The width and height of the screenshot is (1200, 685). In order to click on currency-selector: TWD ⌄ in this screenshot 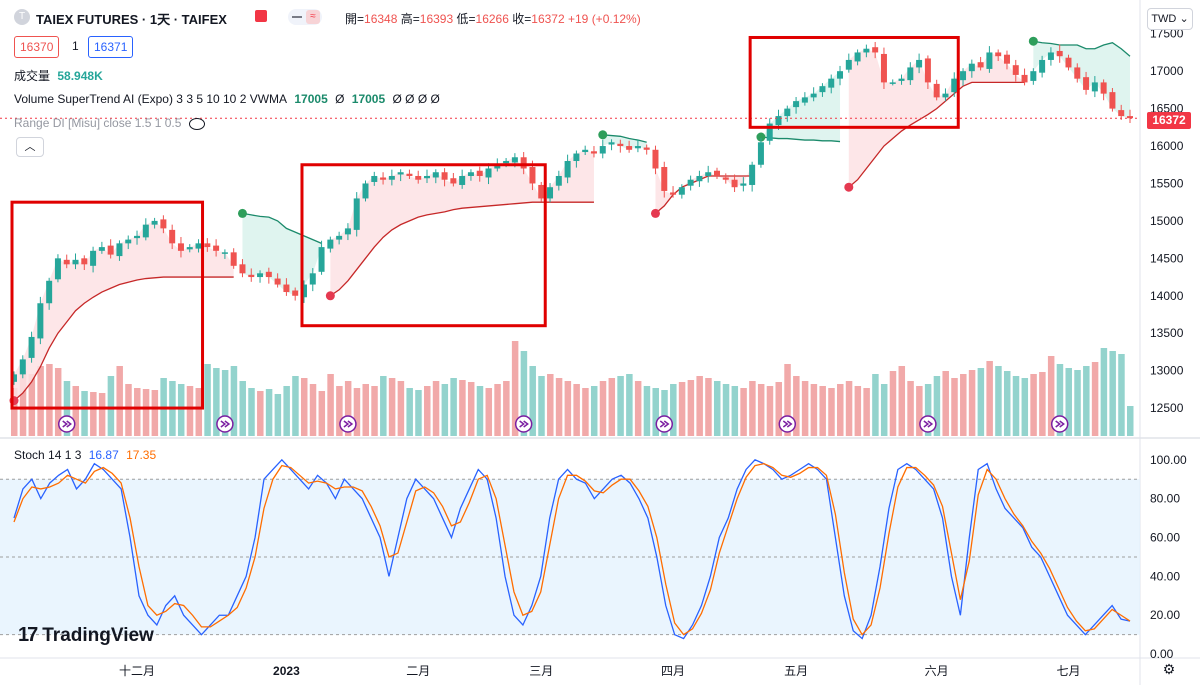, I will do `click(1170, 19)`.